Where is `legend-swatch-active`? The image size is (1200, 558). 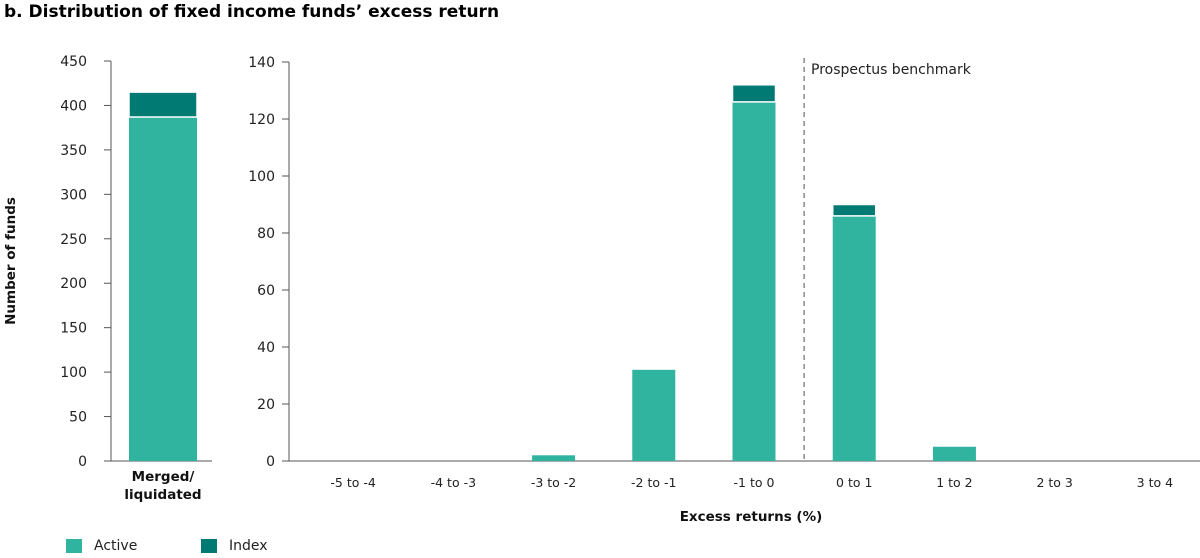 legend-swatch-active is located at coordinates (74, 546).